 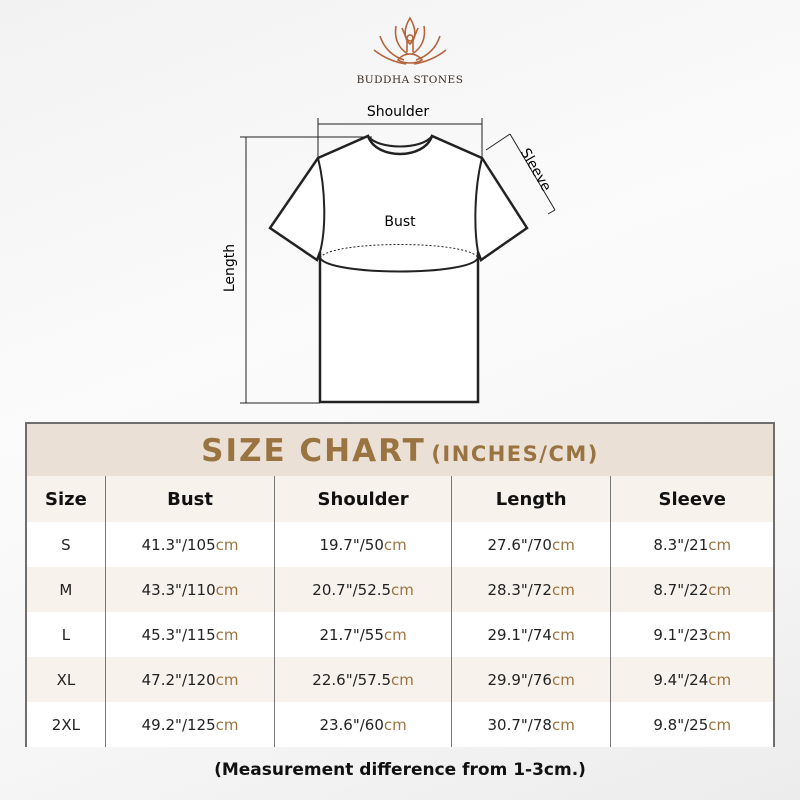 I want to click on column-header: Shoulder, so click(x=362, y=499).